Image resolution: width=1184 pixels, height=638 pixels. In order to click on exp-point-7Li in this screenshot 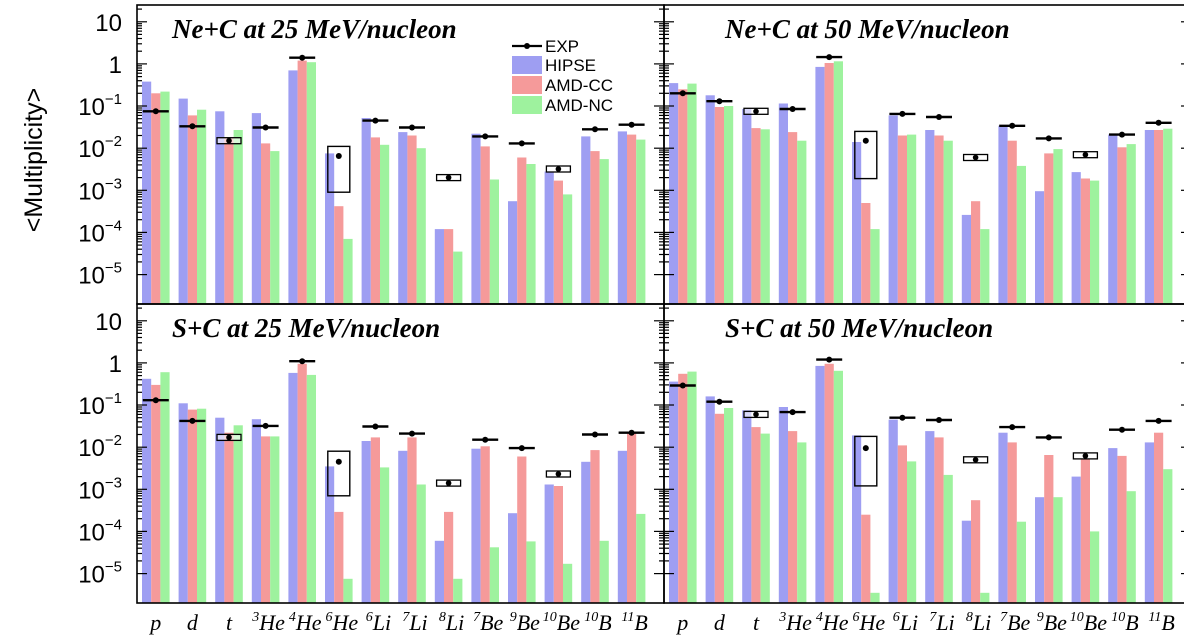, I will do `click(412, 127)`.